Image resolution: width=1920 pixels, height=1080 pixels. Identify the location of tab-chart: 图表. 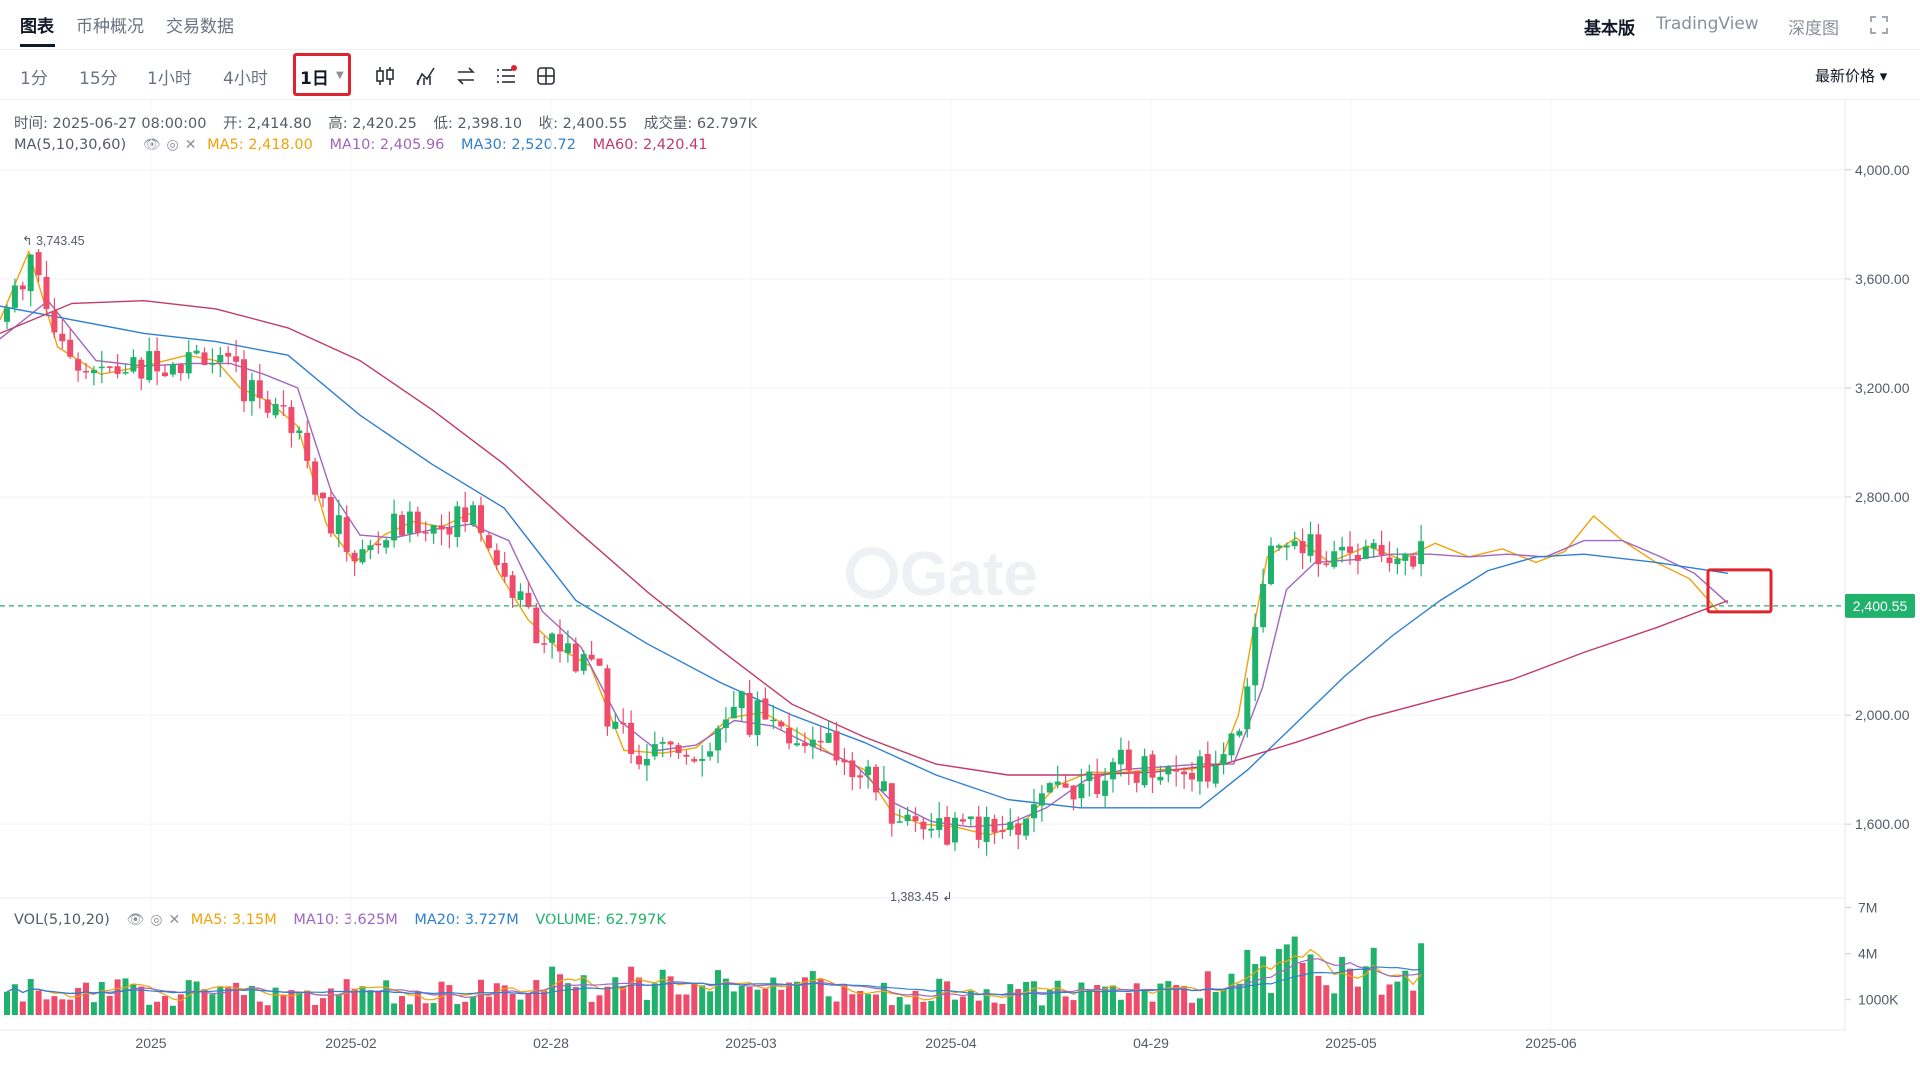
(37, 27).